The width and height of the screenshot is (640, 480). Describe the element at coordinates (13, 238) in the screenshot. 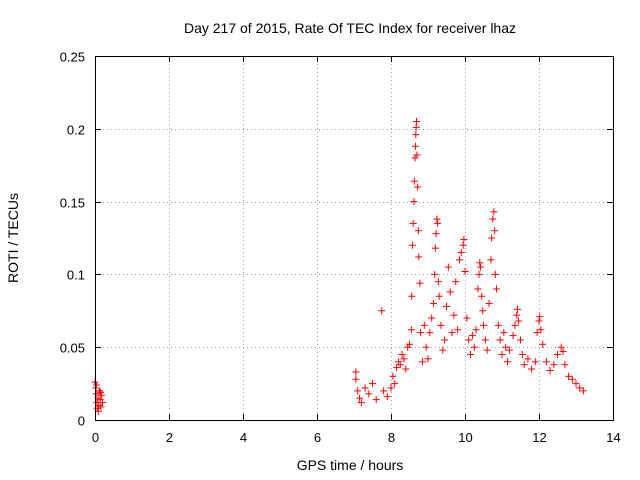

I see `y-axis-label: ROTI / TECUs` at that location.